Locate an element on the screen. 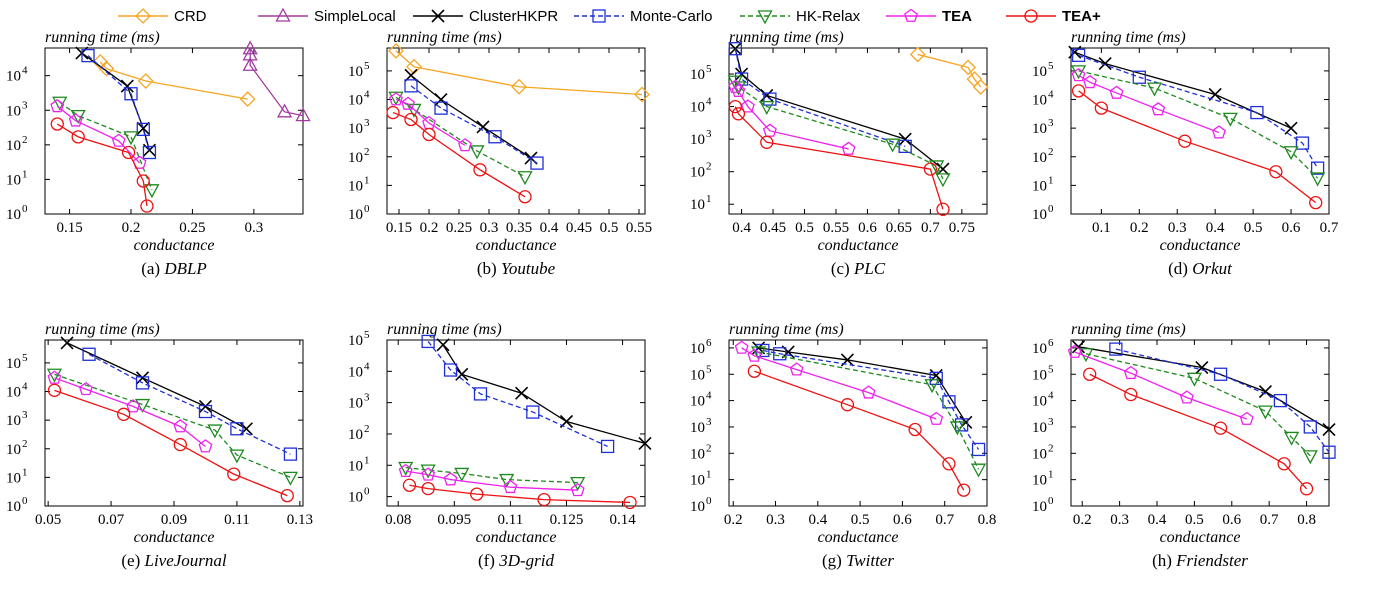 The image size is (1377, 589). panel-caption: (e) LiveJournal is located at coordinates (174, 560).